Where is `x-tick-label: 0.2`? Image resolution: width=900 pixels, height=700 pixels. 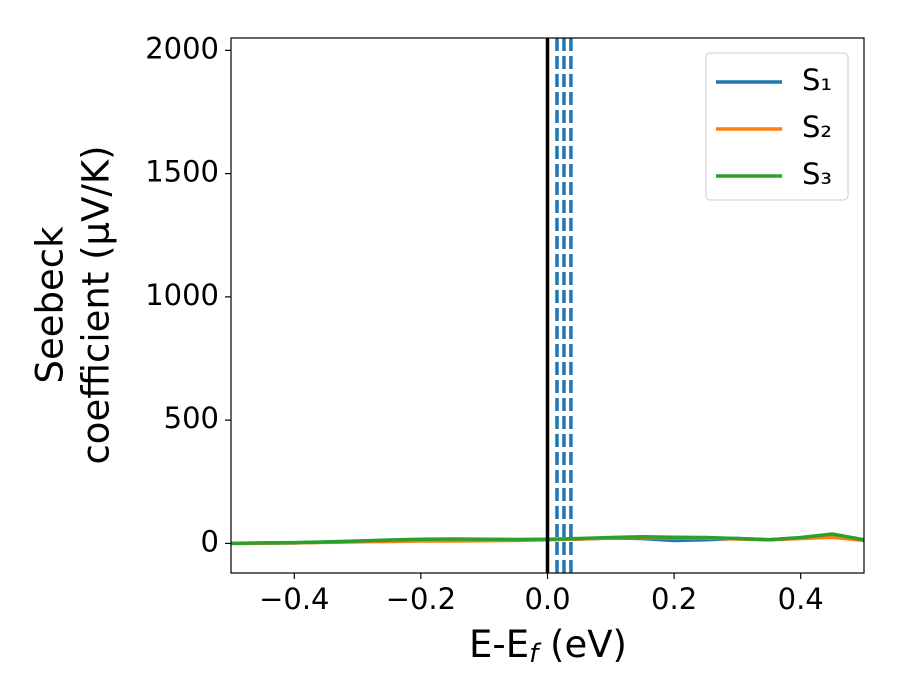
x-tick-label: 0.2 is located at coordinates (674, 599).